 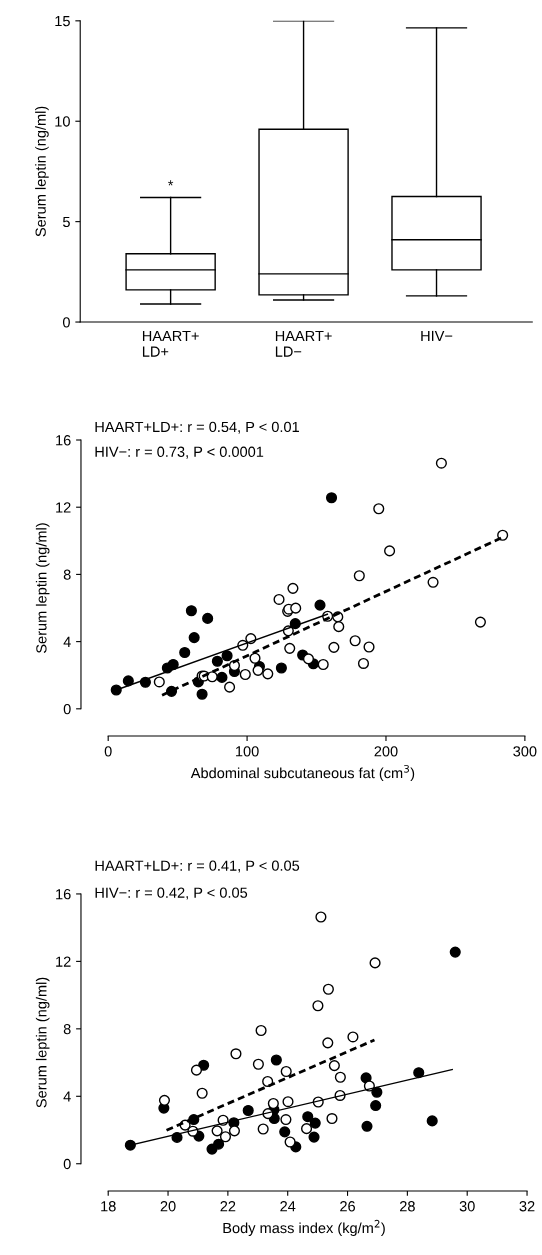 What do you see at coordinates (171, 183) in the screenshot?
I see `annotation: *` at bounding box center [171, 183].